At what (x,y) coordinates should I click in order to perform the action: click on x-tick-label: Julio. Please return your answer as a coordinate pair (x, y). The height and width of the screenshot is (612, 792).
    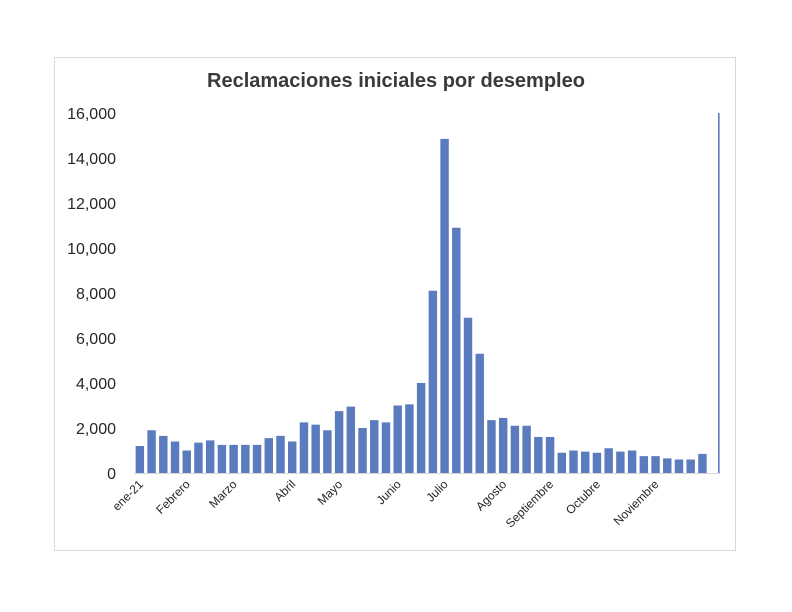
    Looking at the image, I should click on (437, 491).